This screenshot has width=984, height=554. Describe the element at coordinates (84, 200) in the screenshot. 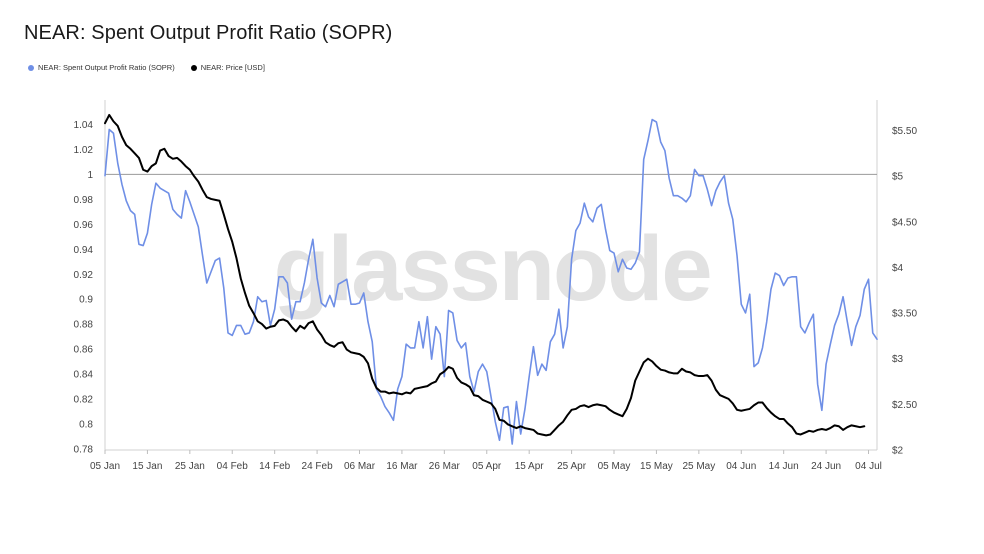

I see `y-left-tick-label: 0.98` at that location.